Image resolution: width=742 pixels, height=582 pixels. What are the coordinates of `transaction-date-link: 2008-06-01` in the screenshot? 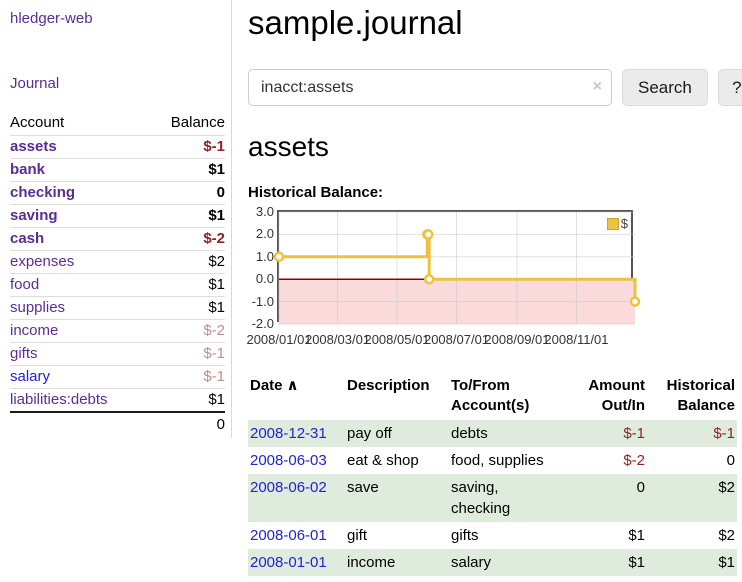 It's located at (288, 535).